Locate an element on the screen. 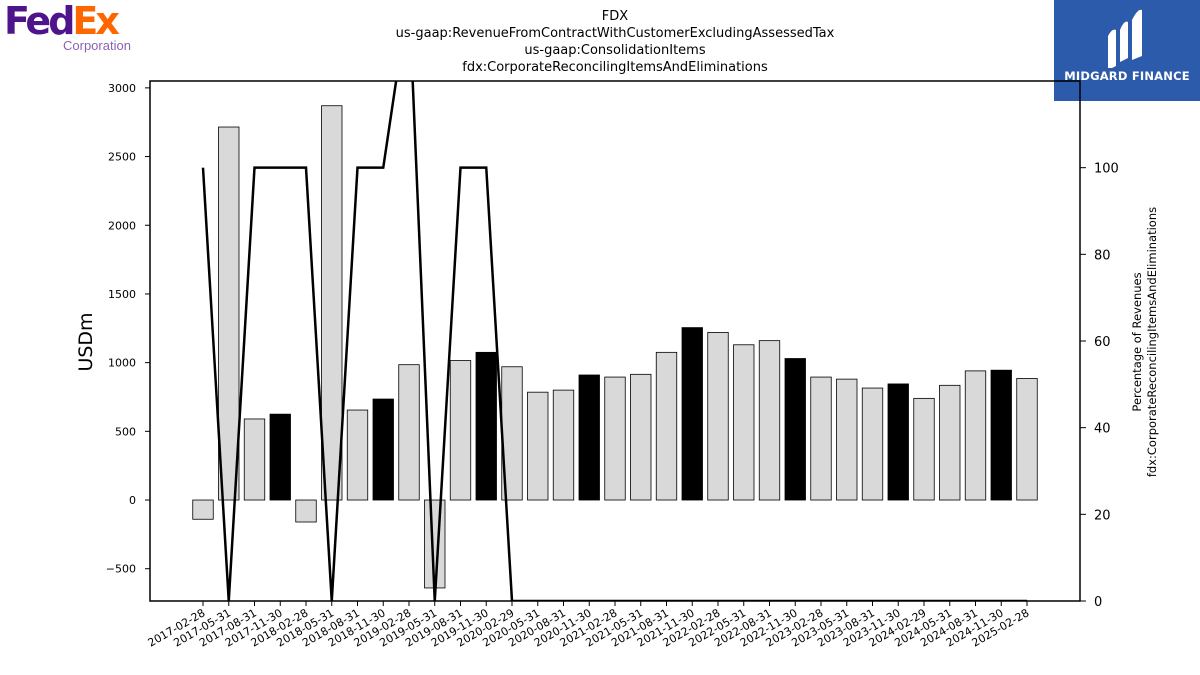 This screenshot has height=675, width=1200. midgard-finance-logo: MIDGARD FINANCE is located at coordinates (1127, 50).